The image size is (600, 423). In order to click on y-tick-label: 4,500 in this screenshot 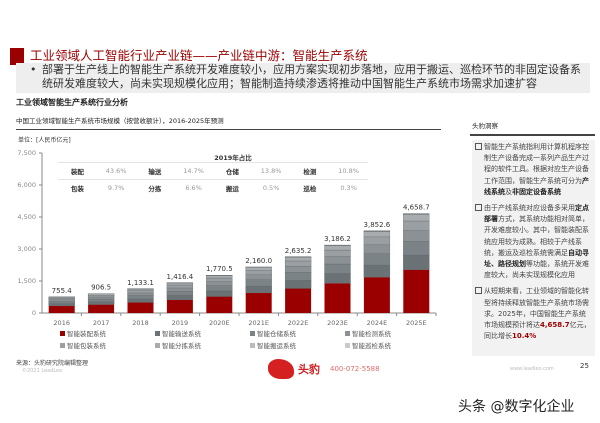, I will do `click(26, 217)`.